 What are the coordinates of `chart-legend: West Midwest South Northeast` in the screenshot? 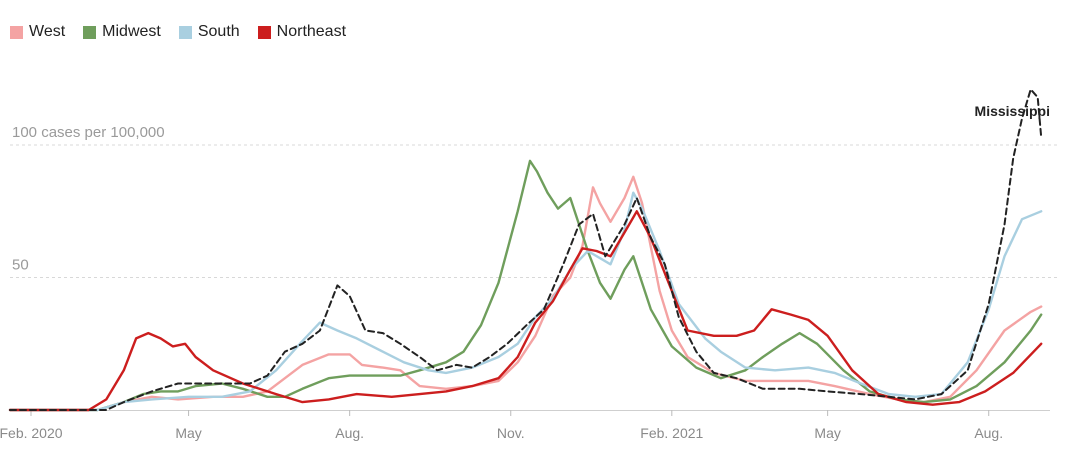 It's located at (187, 32).